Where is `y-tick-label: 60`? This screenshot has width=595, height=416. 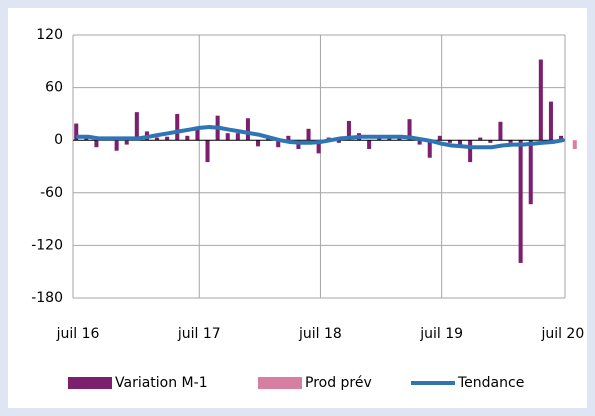
y-tick-label: 60 is located at coordinates (54, 88).